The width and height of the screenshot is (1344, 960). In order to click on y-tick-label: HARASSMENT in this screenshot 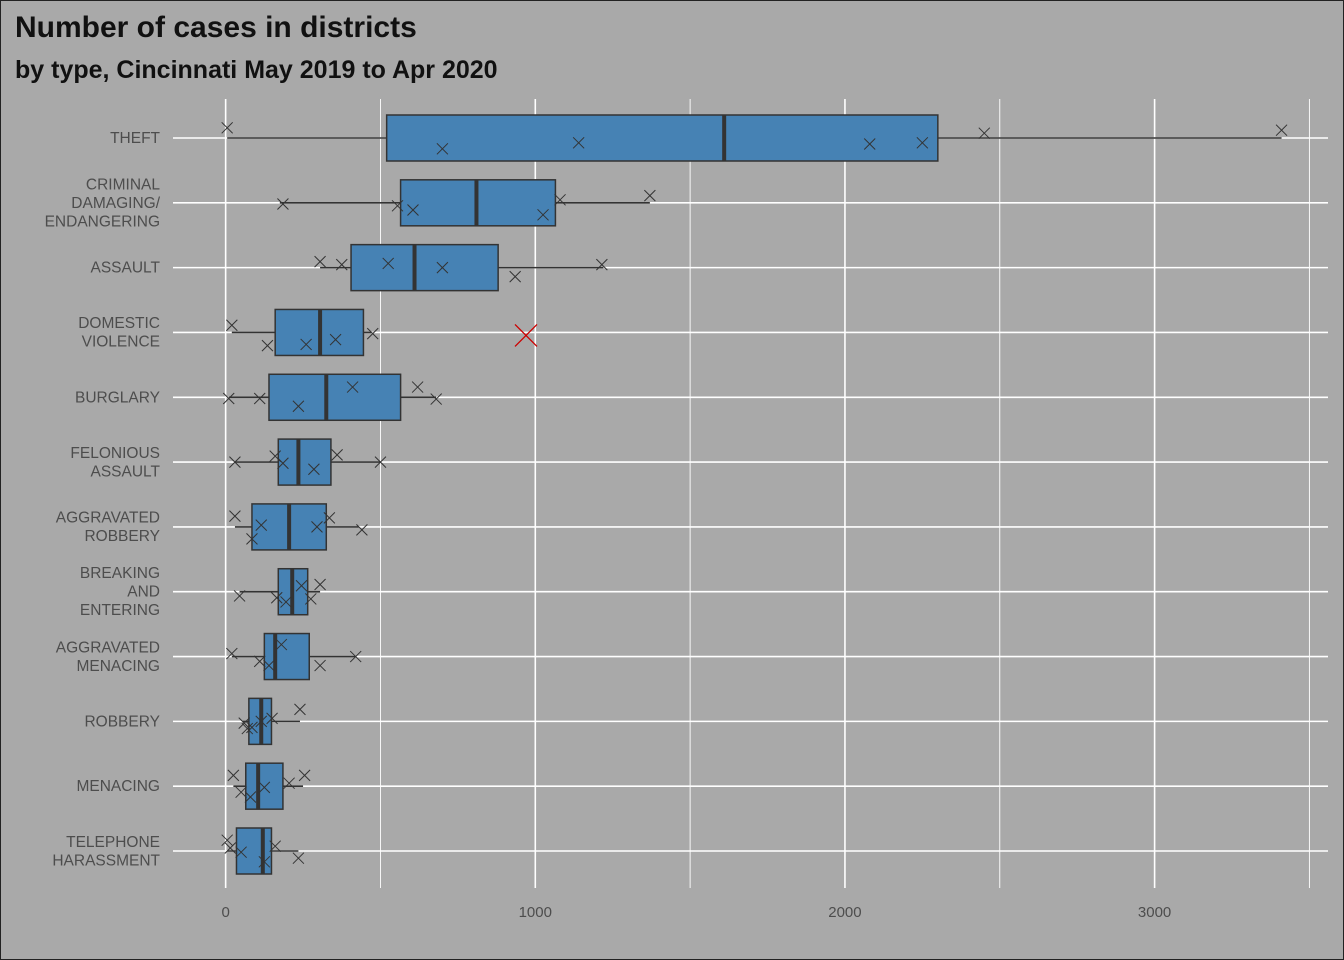, I will do `click(106, 860)`.